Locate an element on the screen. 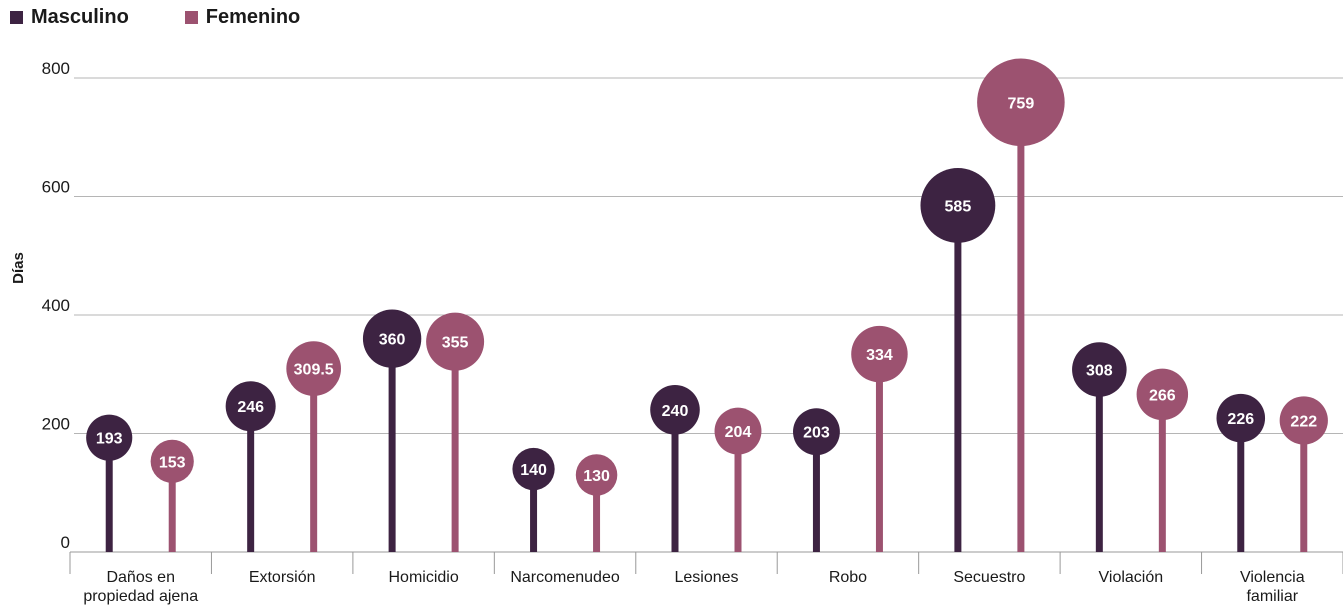 The width and height of the screenshot is (1343, 605). data-label: 130 is located at coordinates (596, 476).